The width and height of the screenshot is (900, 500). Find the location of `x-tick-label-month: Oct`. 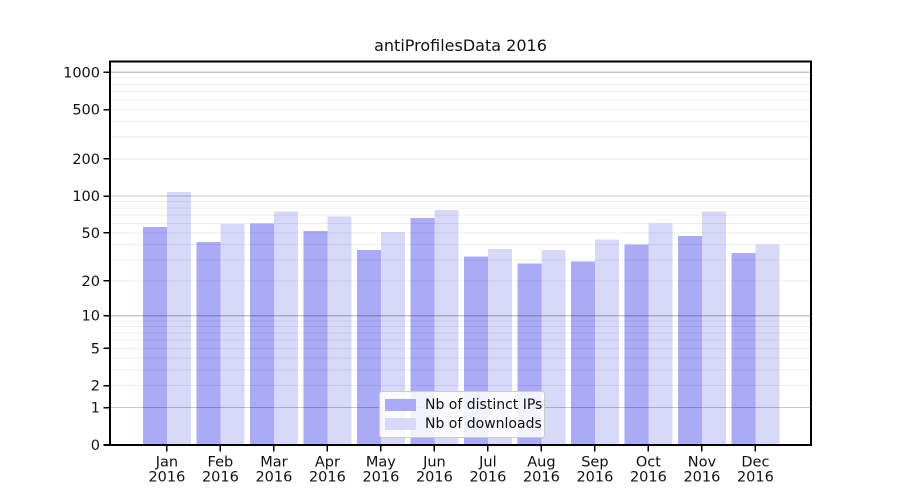

x-tick-label-month: Oct is located at coordinates (648, 463).